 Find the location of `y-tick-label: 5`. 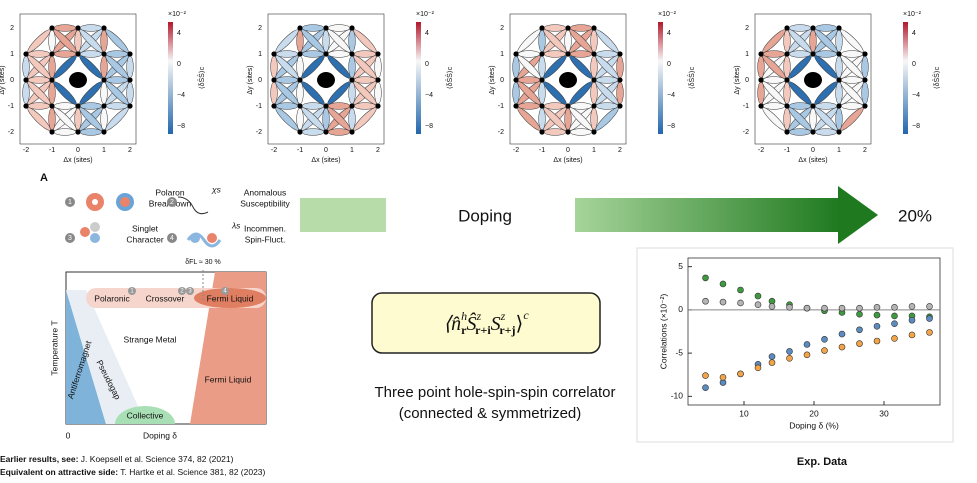

y-tick-label: 5 is located at coordinates (680, 266).